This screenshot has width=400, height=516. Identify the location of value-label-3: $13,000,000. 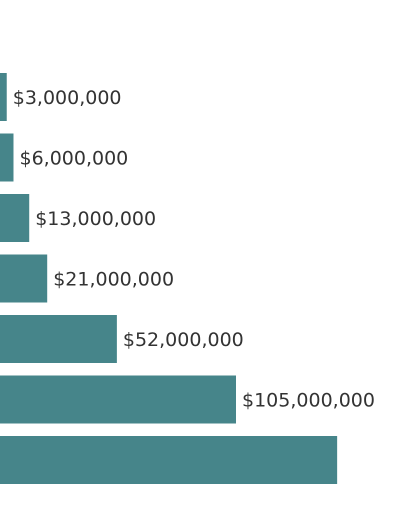
(95, 219).